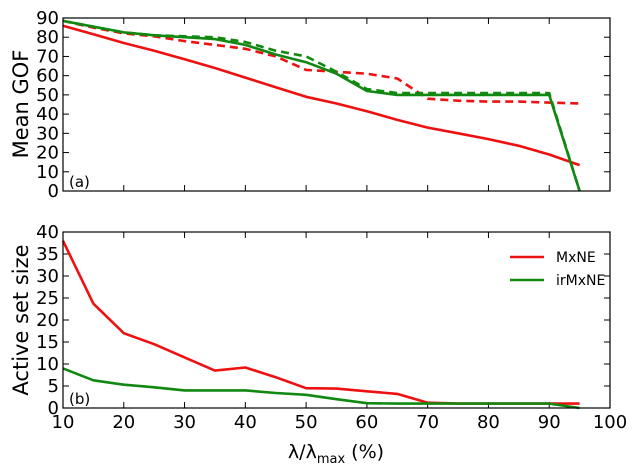 The height and width of the screenshot is (471, 640). I want to click on x-tick-label: 30, so click(184, 422).